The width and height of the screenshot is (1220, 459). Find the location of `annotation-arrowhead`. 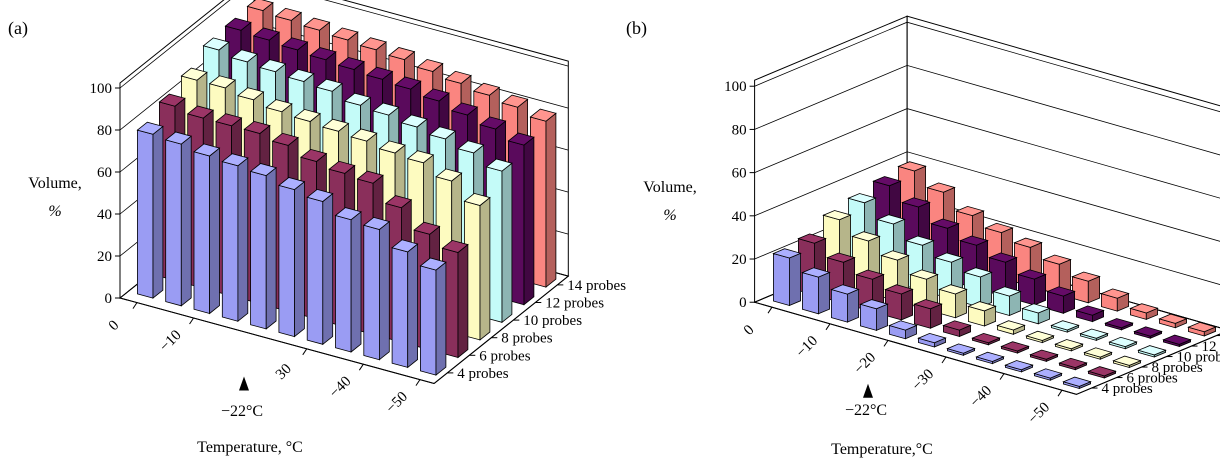

annotation-arrowhead is located at coordinates (868, 390).